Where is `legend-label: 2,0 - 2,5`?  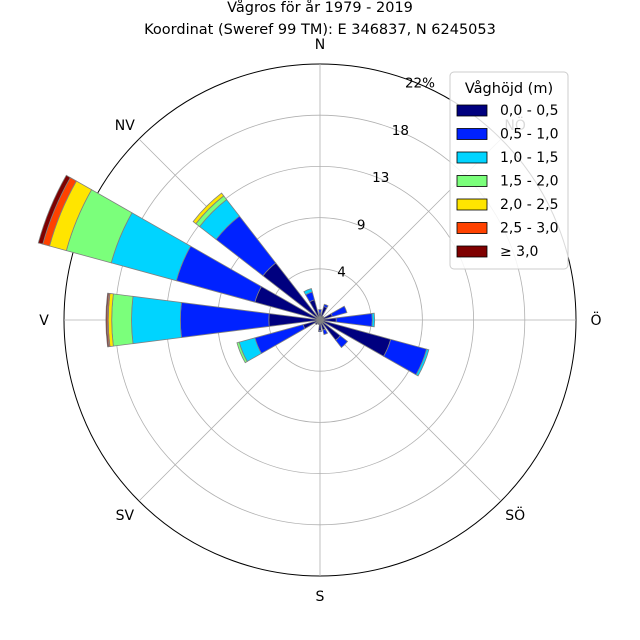
legend-label: 2,0 - 2,5 is located at coordinates (529, 205).